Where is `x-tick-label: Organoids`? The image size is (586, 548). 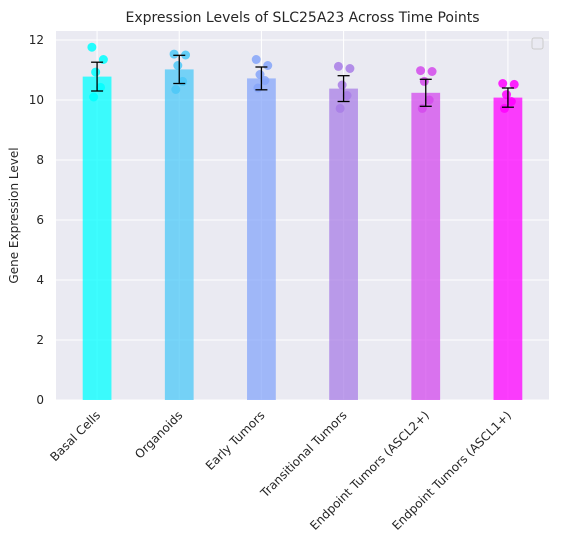 x-tick-label: Organoids is located at coordinates (158, 434).